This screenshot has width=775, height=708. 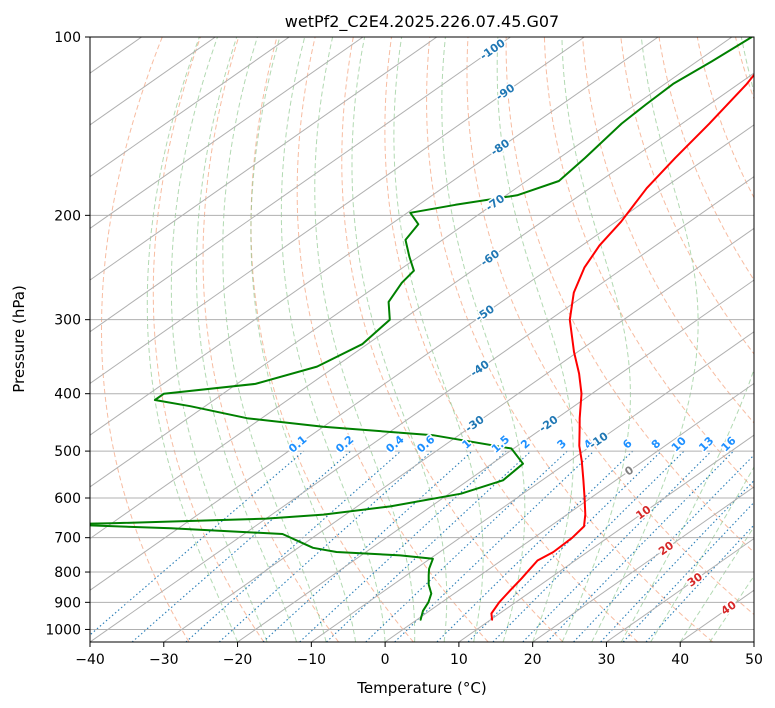 I want to click on x-tick-label: −10, so click(x=312, y=660).